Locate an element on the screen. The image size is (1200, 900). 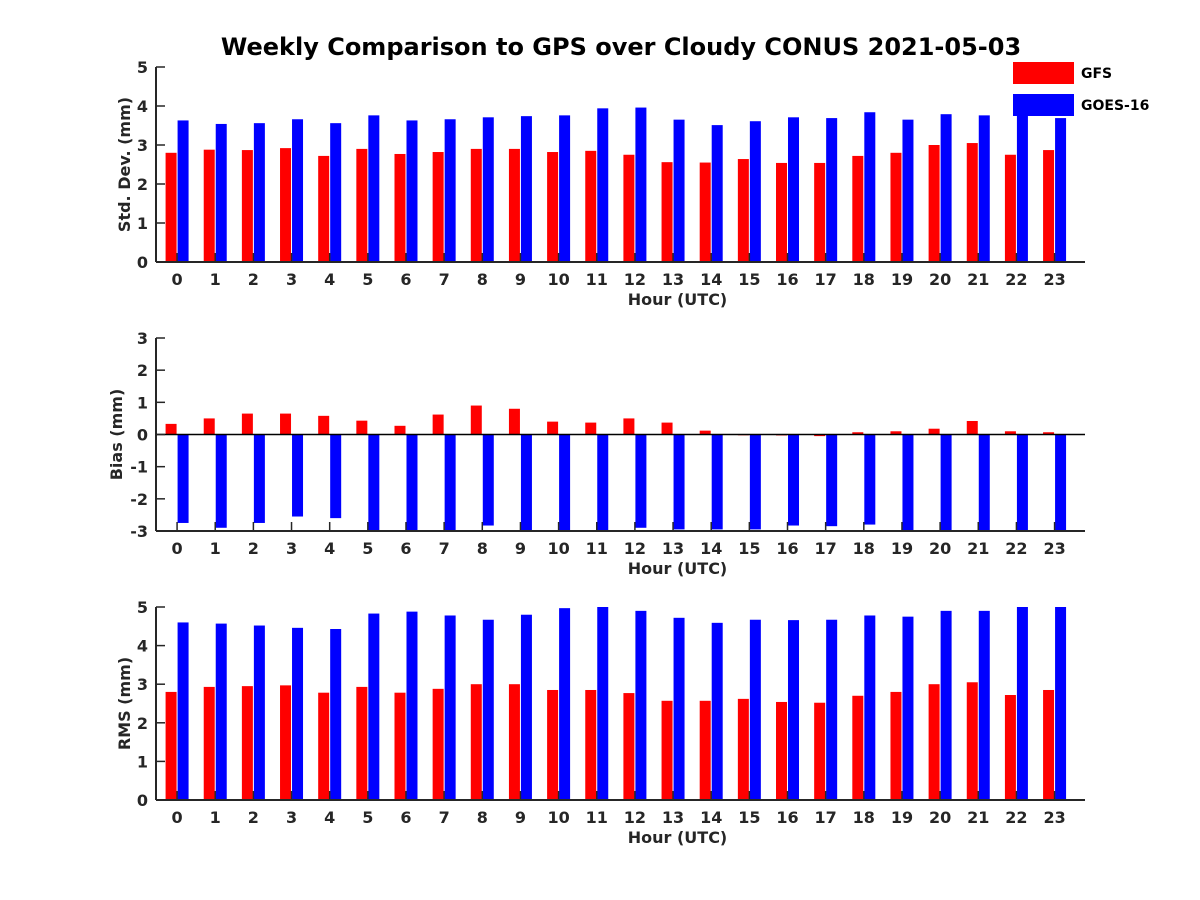
legend-label: GOES-16 is located at coordinates (1115, 106).